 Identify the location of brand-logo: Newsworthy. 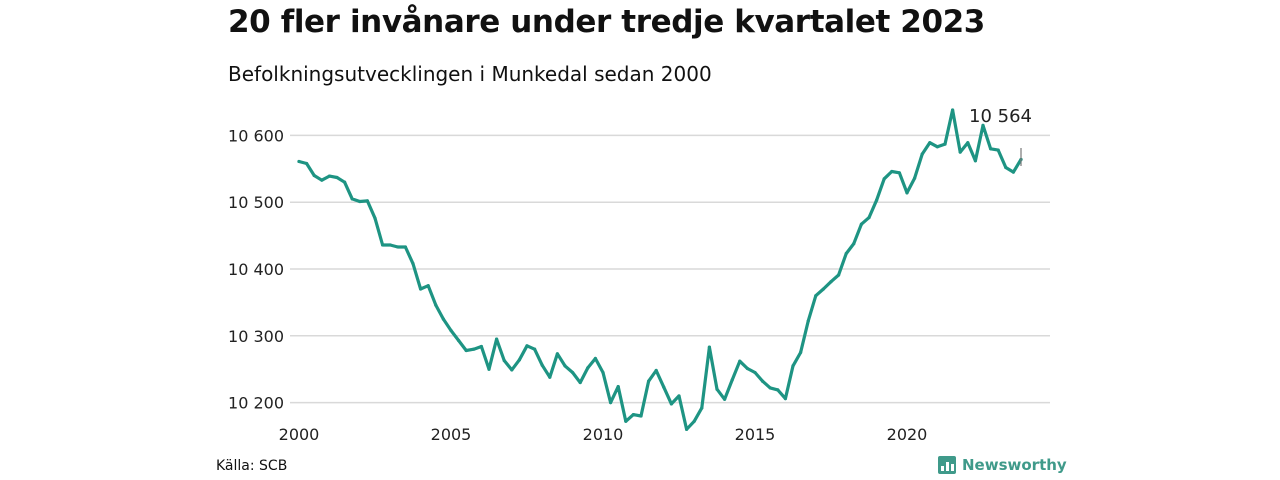
(1002, 465).